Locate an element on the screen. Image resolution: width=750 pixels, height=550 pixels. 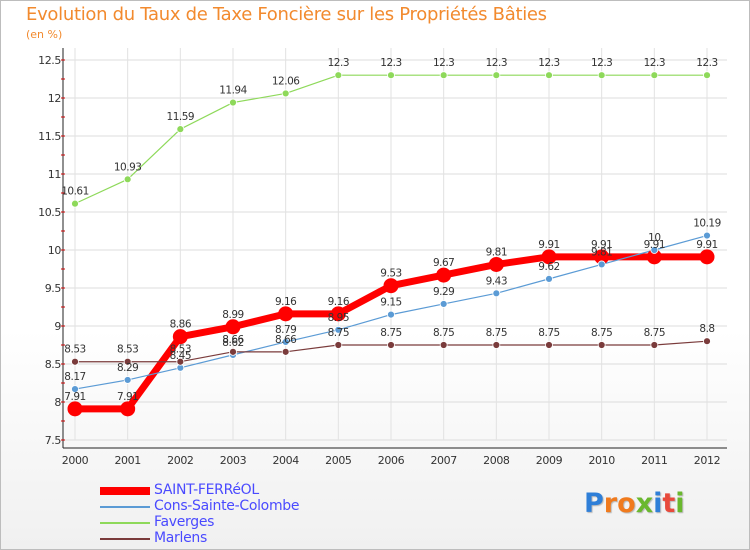
logo-letter: i is located at coordinates (680, 503).